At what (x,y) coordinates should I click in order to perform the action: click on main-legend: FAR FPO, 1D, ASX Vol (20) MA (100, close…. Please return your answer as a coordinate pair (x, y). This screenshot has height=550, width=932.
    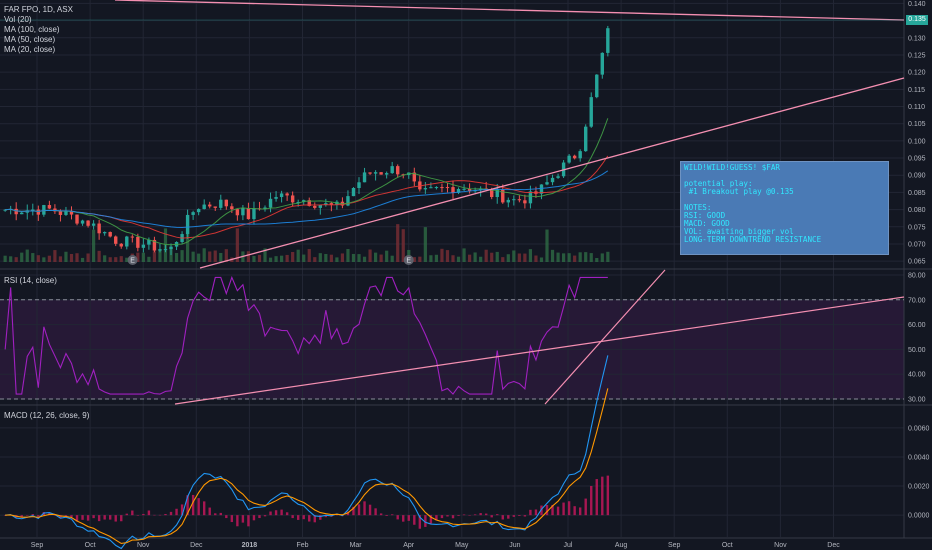
    Looking at the image, I should click on (38, 30).